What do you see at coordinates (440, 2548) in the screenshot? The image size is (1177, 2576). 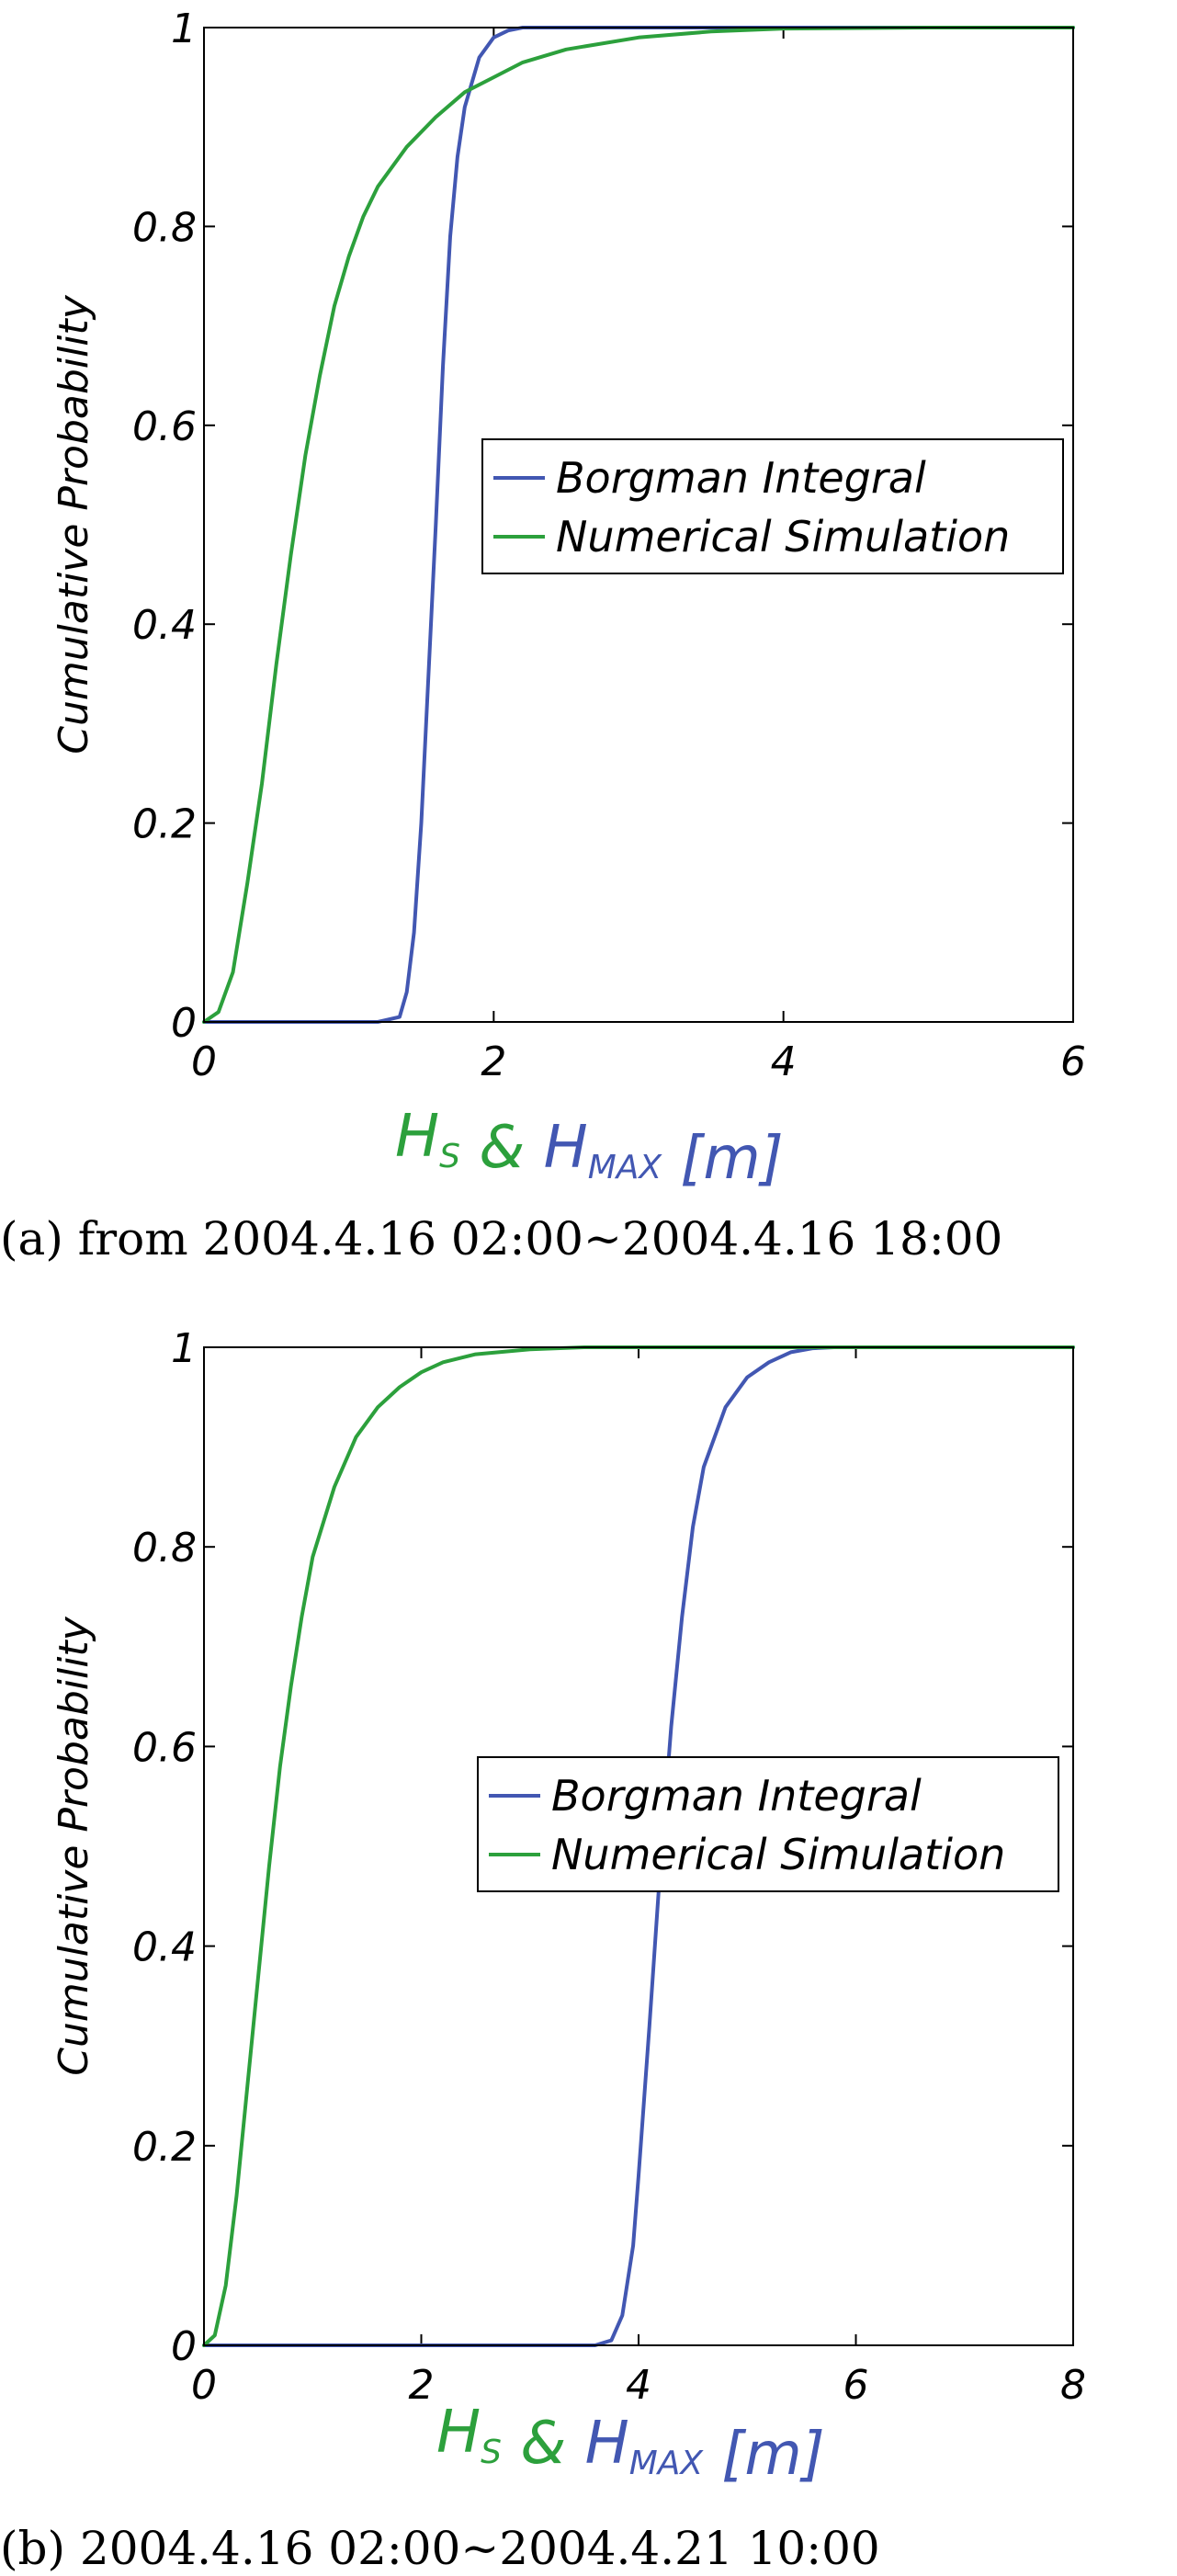 I see `figure-caption: (b) 2004.4.16 02:00~2004.4.21 10:00` at bounding box center [440, 2548].